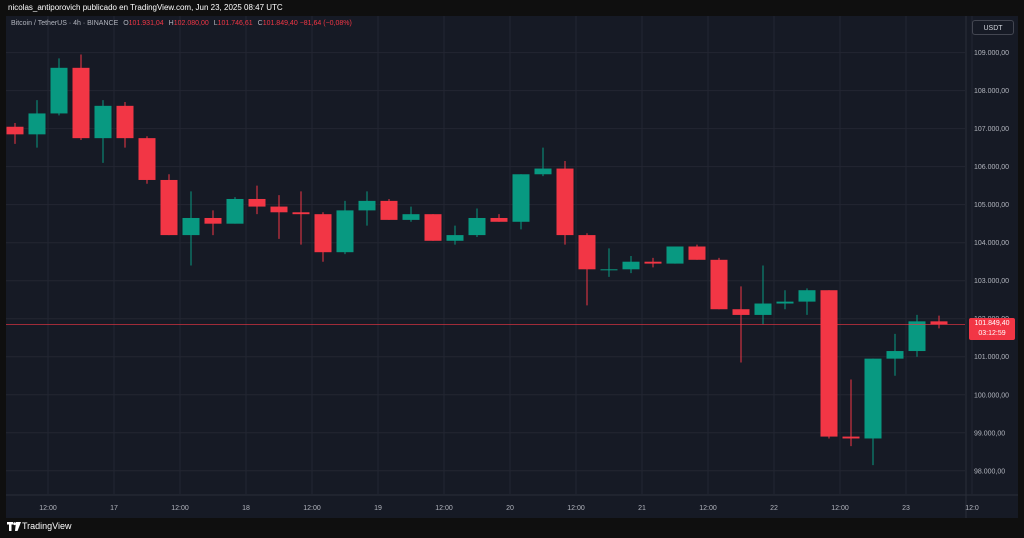 The image size is (1024, 538). Describe the element at coordinates (992, 333) in the screenshot. I see `countdown-value: 03:12:59` at that location.